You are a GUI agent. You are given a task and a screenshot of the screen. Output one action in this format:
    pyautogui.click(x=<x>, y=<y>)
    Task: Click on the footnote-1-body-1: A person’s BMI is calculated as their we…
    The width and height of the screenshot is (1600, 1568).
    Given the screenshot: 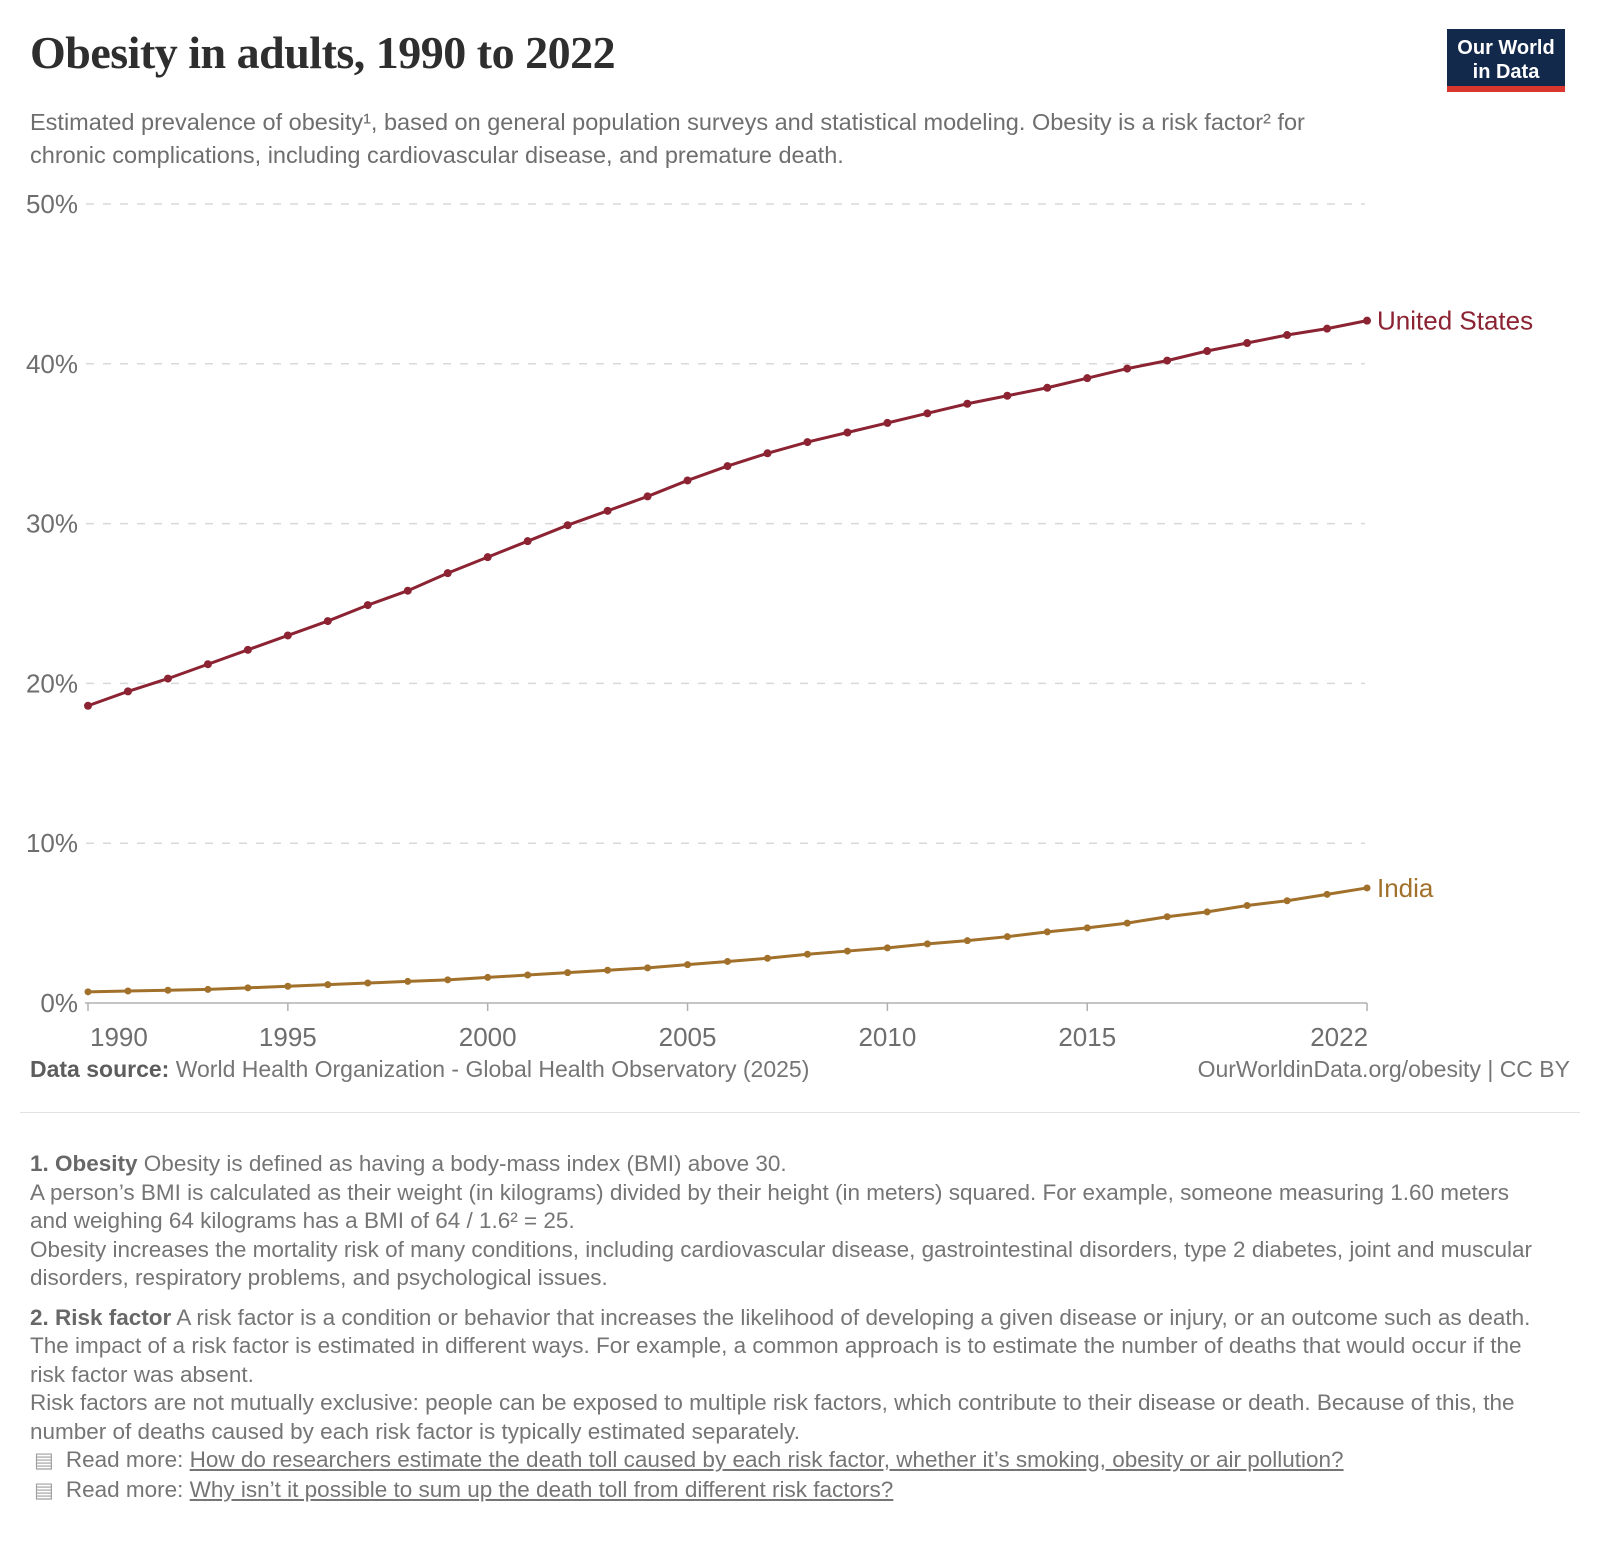 What is the action you would take?
    pyautogui.click(x=770, y=1206)
    